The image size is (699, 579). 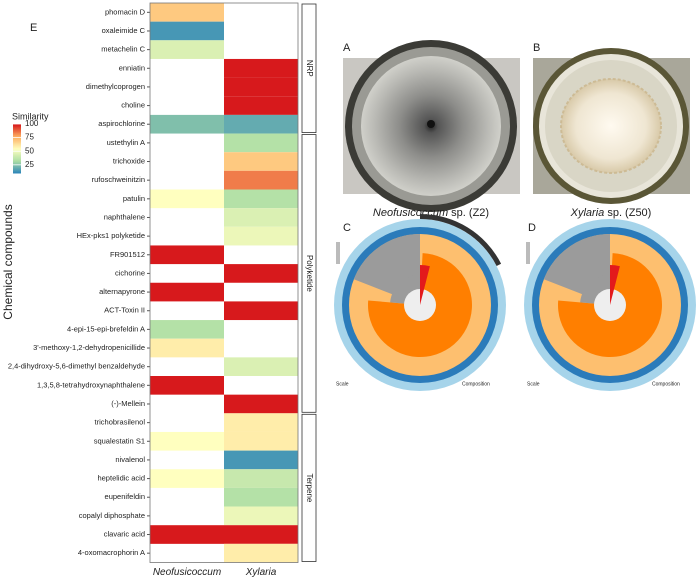 I want to click on colorbar-title: Similarity, so click(x=30, y=116).